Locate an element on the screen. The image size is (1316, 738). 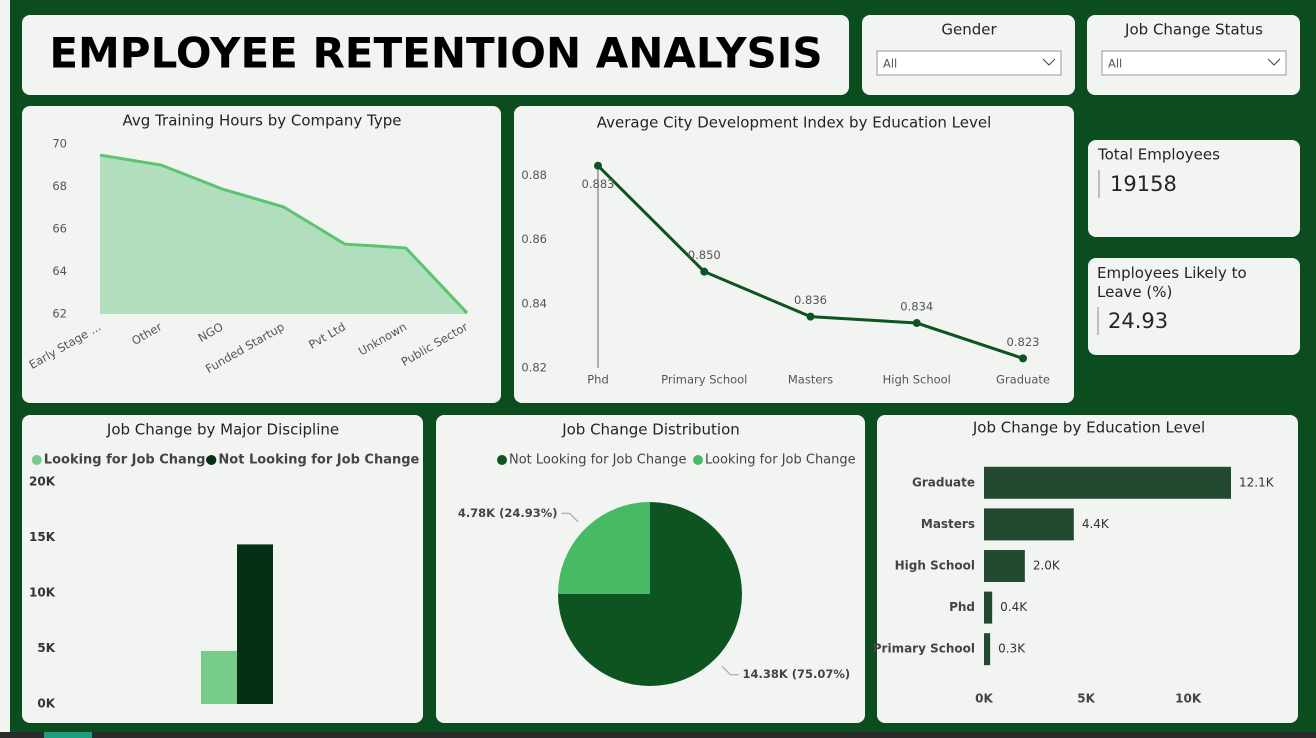
y-tick-label: 0.86 is located at coordinates (534, 239).